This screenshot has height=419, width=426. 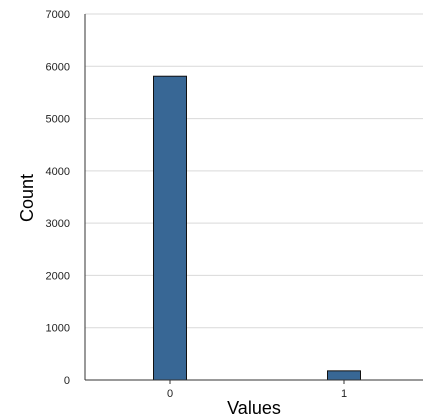 I want to click on x-tick-label: 1, so click(x=344, y=394).